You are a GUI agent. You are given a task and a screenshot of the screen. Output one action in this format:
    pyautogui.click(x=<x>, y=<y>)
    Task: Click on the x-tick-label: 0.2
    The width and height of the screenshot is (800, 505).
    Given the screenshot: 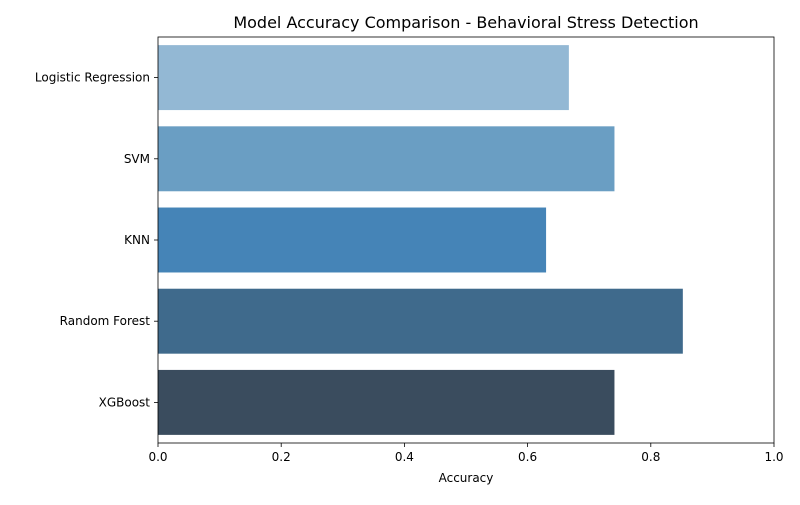 What is the action you would take?
    pyautogui.click(x=281, y=457)
    